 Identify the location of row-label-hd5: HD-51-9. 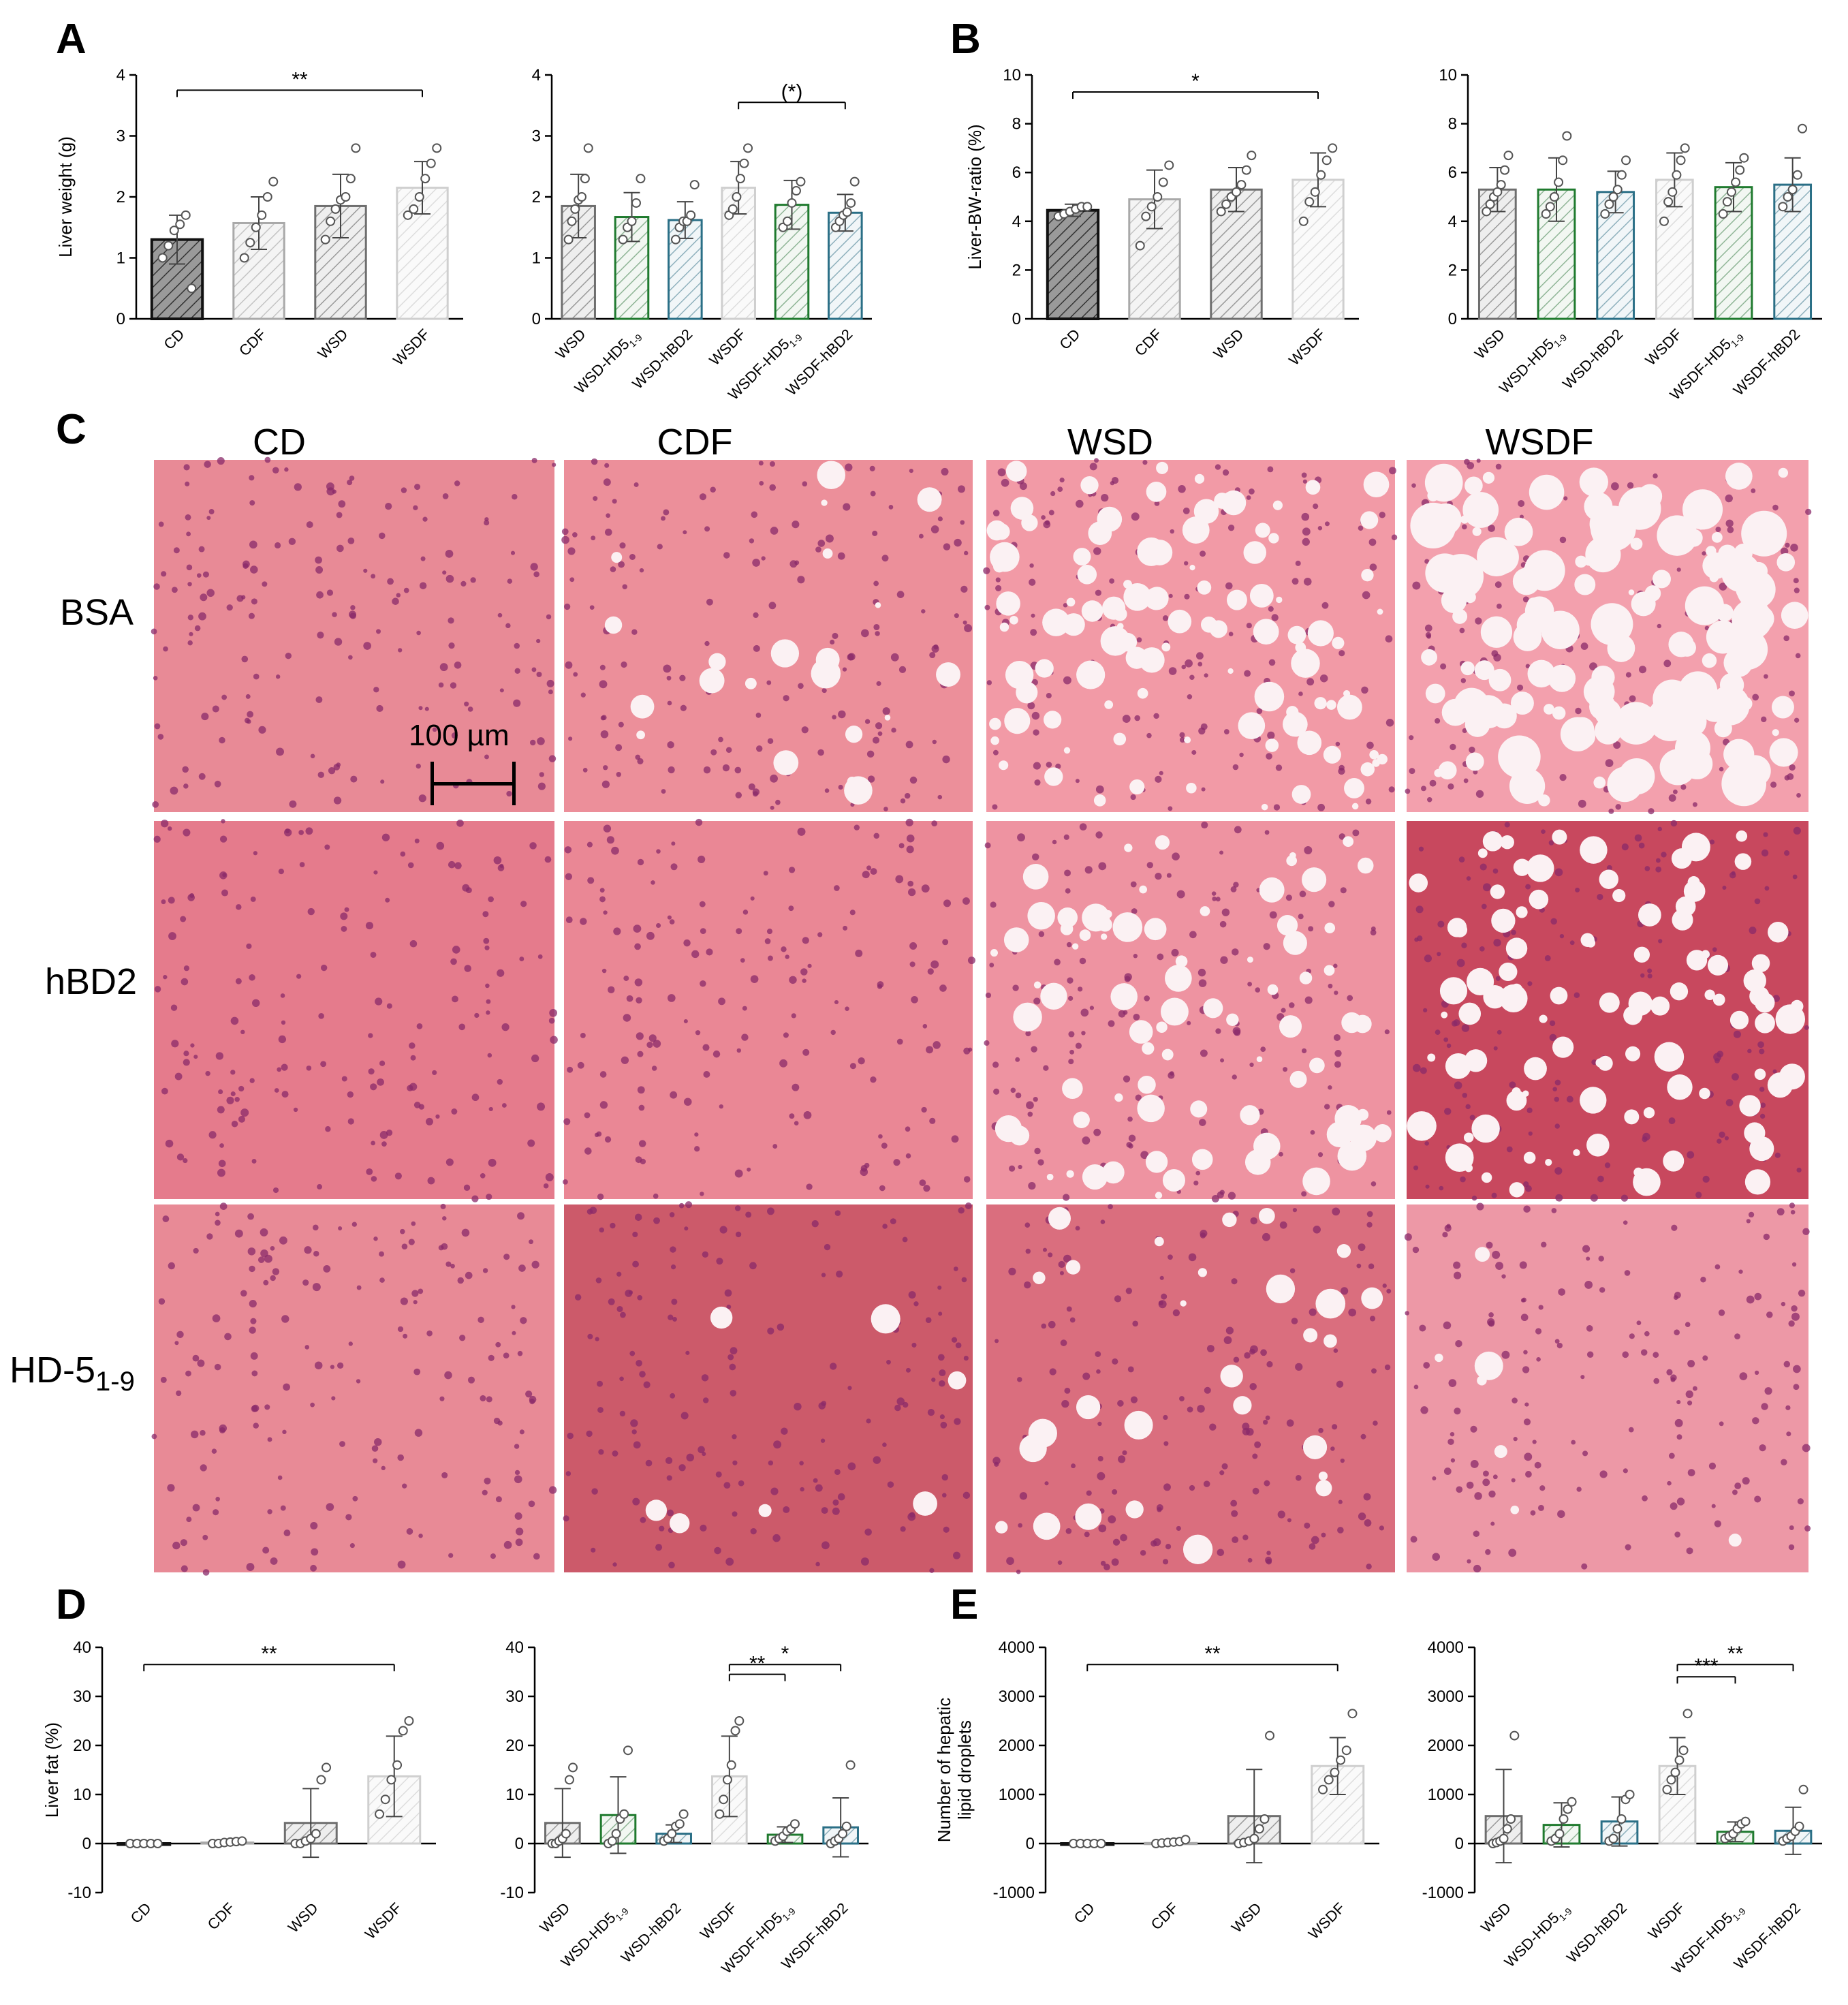
(72, 1373).